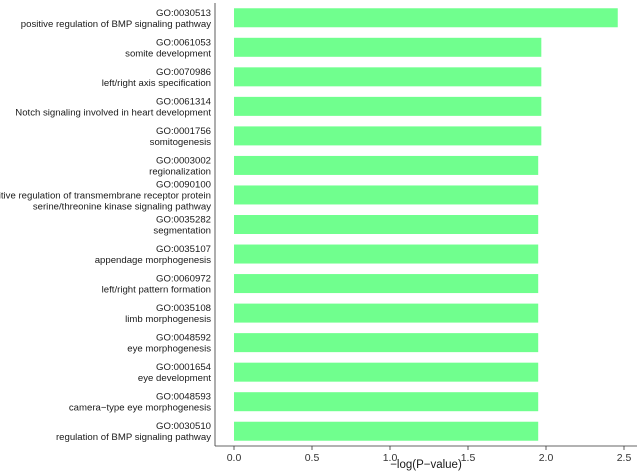 Image resolution: width=643 pixels, height=472 pixels. Describe the element at coordinates (183, 131) in the screenshot. I see `category-id: GO:0001756` at that location.